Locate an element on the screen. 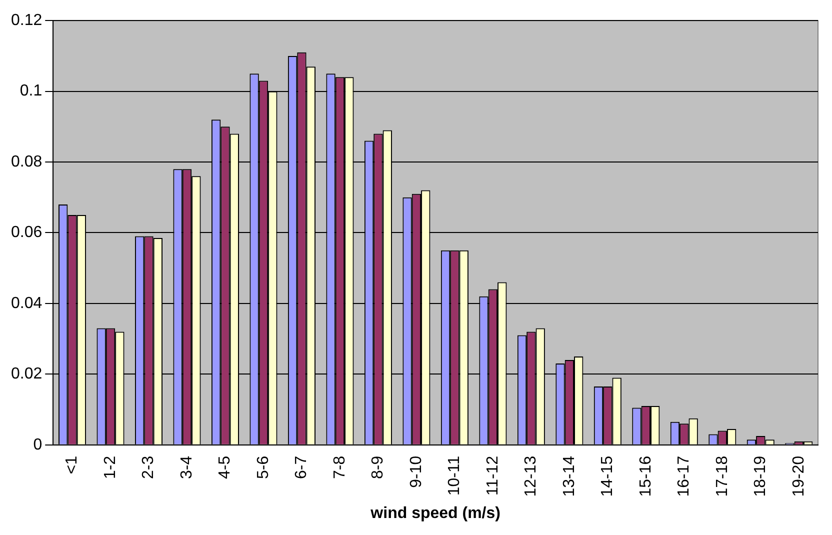 The image size is (832, 535). x-tick-label: 17-18 is located at coordinates (722, 476).